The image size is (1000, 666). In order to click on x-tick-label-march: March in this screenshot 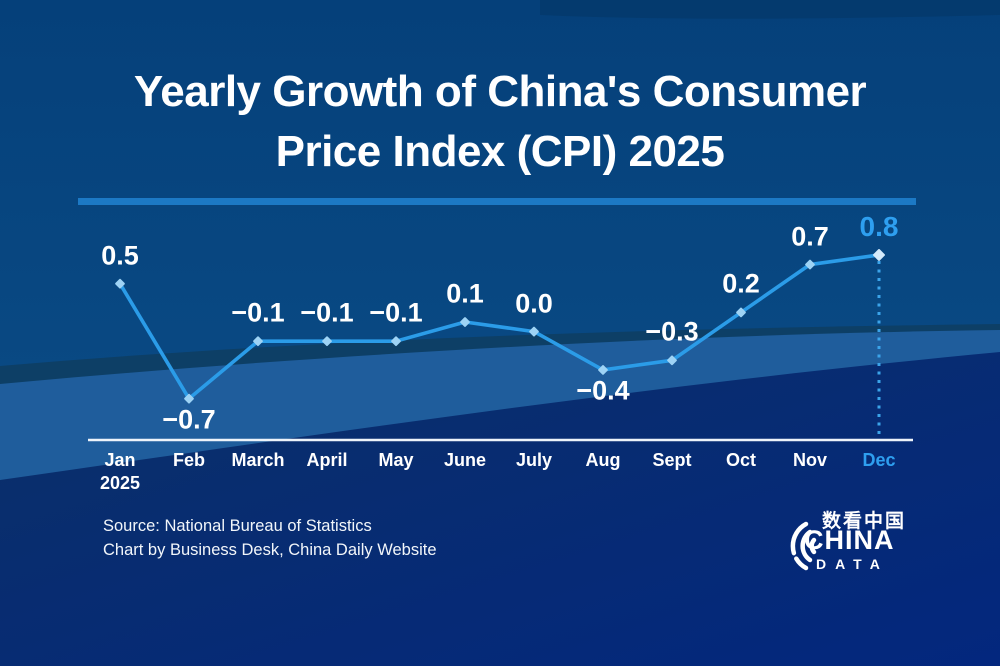, I will do `click(258, 460)`.